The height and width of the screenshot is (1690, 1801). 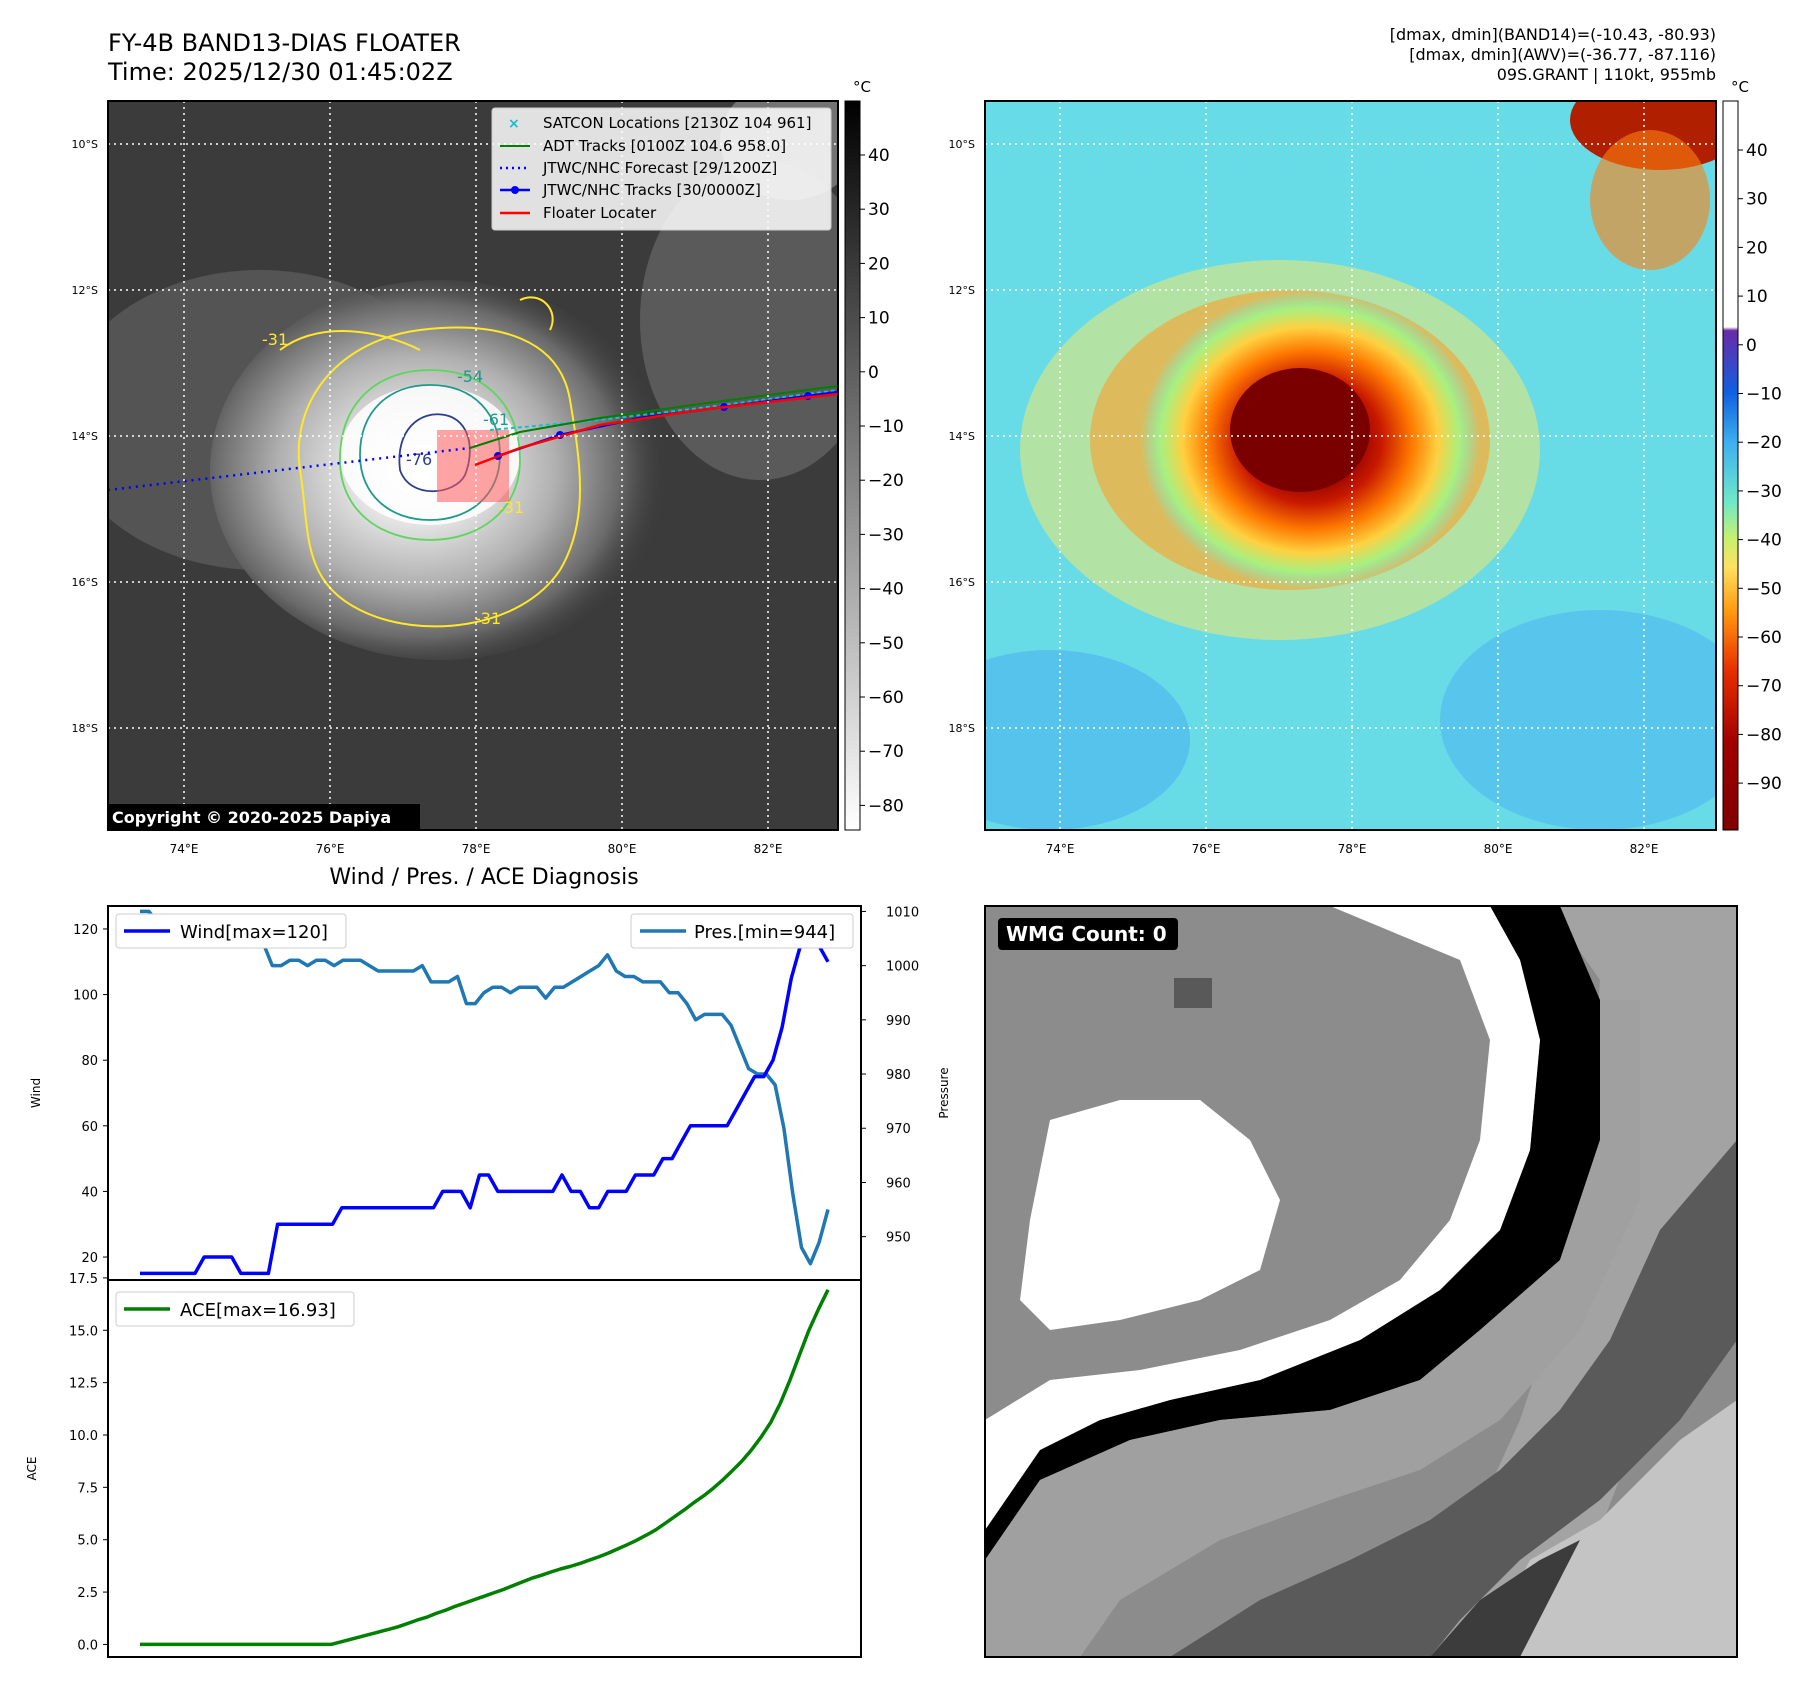 I want to click on ace-axis-tick-label: 7.5, so click(x=87, y=1488).